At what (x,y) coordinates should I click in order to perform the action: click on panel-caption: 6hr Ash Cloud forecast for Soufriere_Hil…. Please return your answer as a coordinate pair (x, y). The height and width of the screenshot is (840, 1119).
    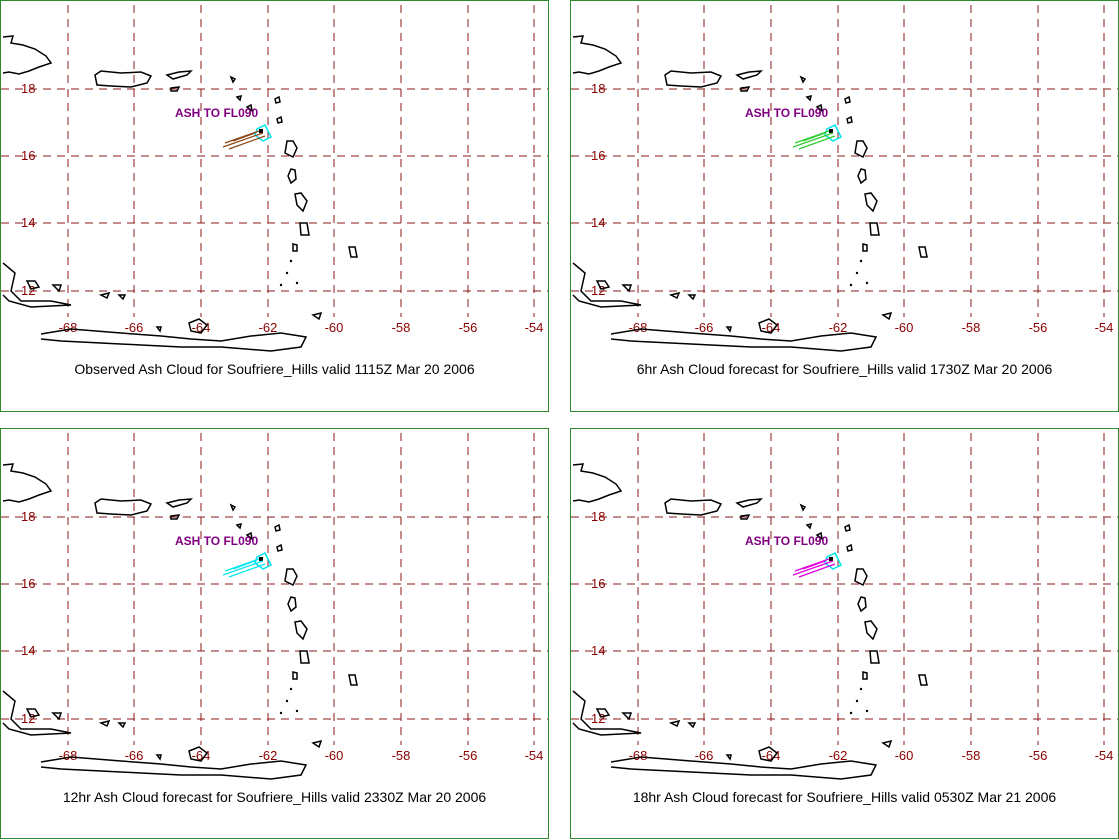
    Looking at the image, I should click on (844, 369).